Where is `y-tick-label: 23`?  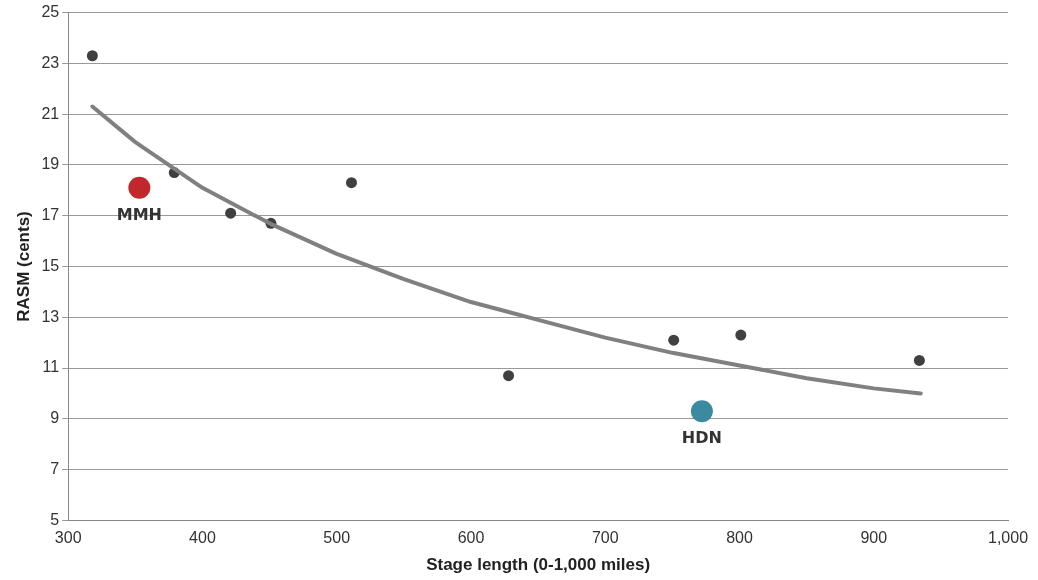
y-tick-label: 23 is located at coordinates (50, 62).